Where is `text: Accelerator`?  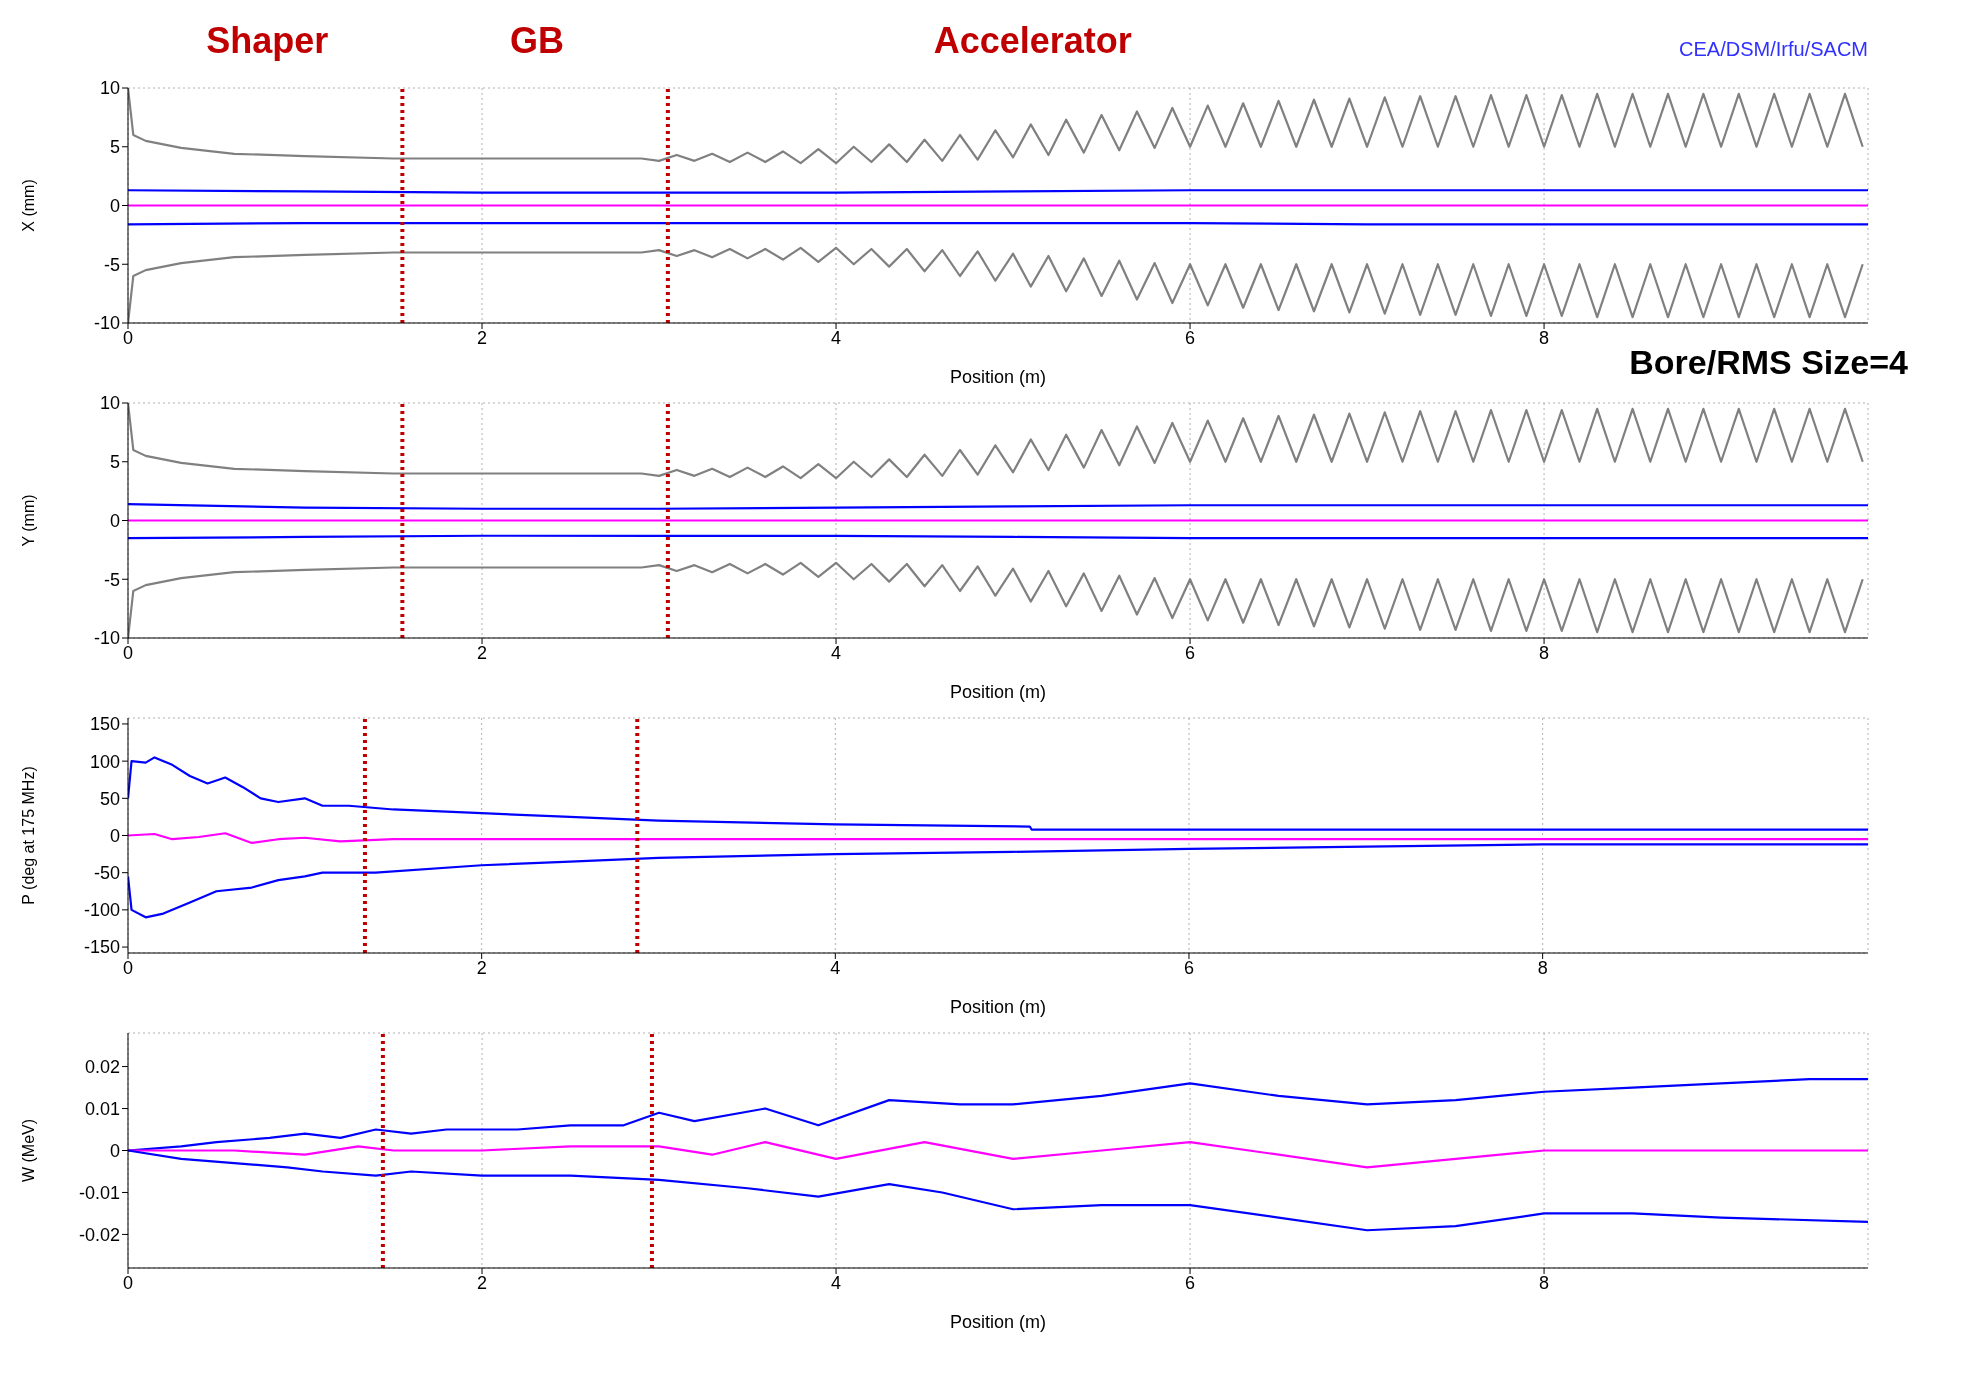 text: Accelerator is located at coordinates (1032, 41).